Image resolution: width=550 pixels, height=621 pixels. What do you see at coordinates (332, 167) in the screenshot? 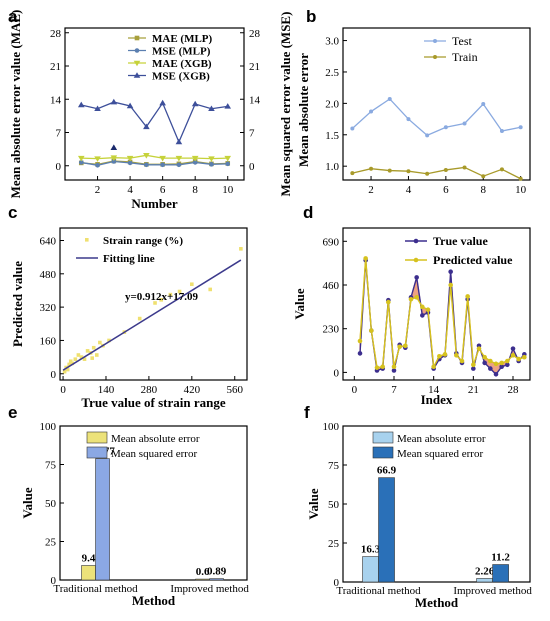
I see `y-tick-label: 1.0` at bounding box center [332, 167].